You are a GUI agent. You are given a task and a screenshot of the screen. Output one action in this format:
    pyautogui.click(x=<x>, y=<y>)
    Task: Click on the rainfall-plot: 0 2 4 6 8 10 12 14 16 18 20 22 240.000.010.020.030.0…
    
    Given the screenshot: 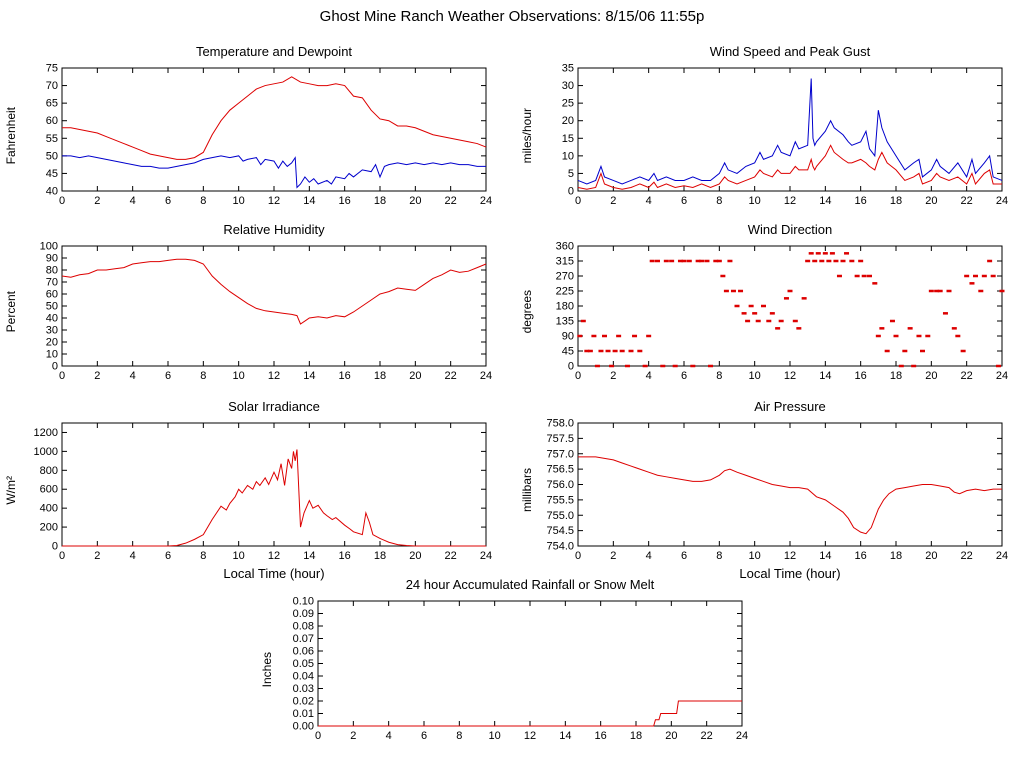 What is the action you would take?
    pyautogui.click(x=521, y=669)
    